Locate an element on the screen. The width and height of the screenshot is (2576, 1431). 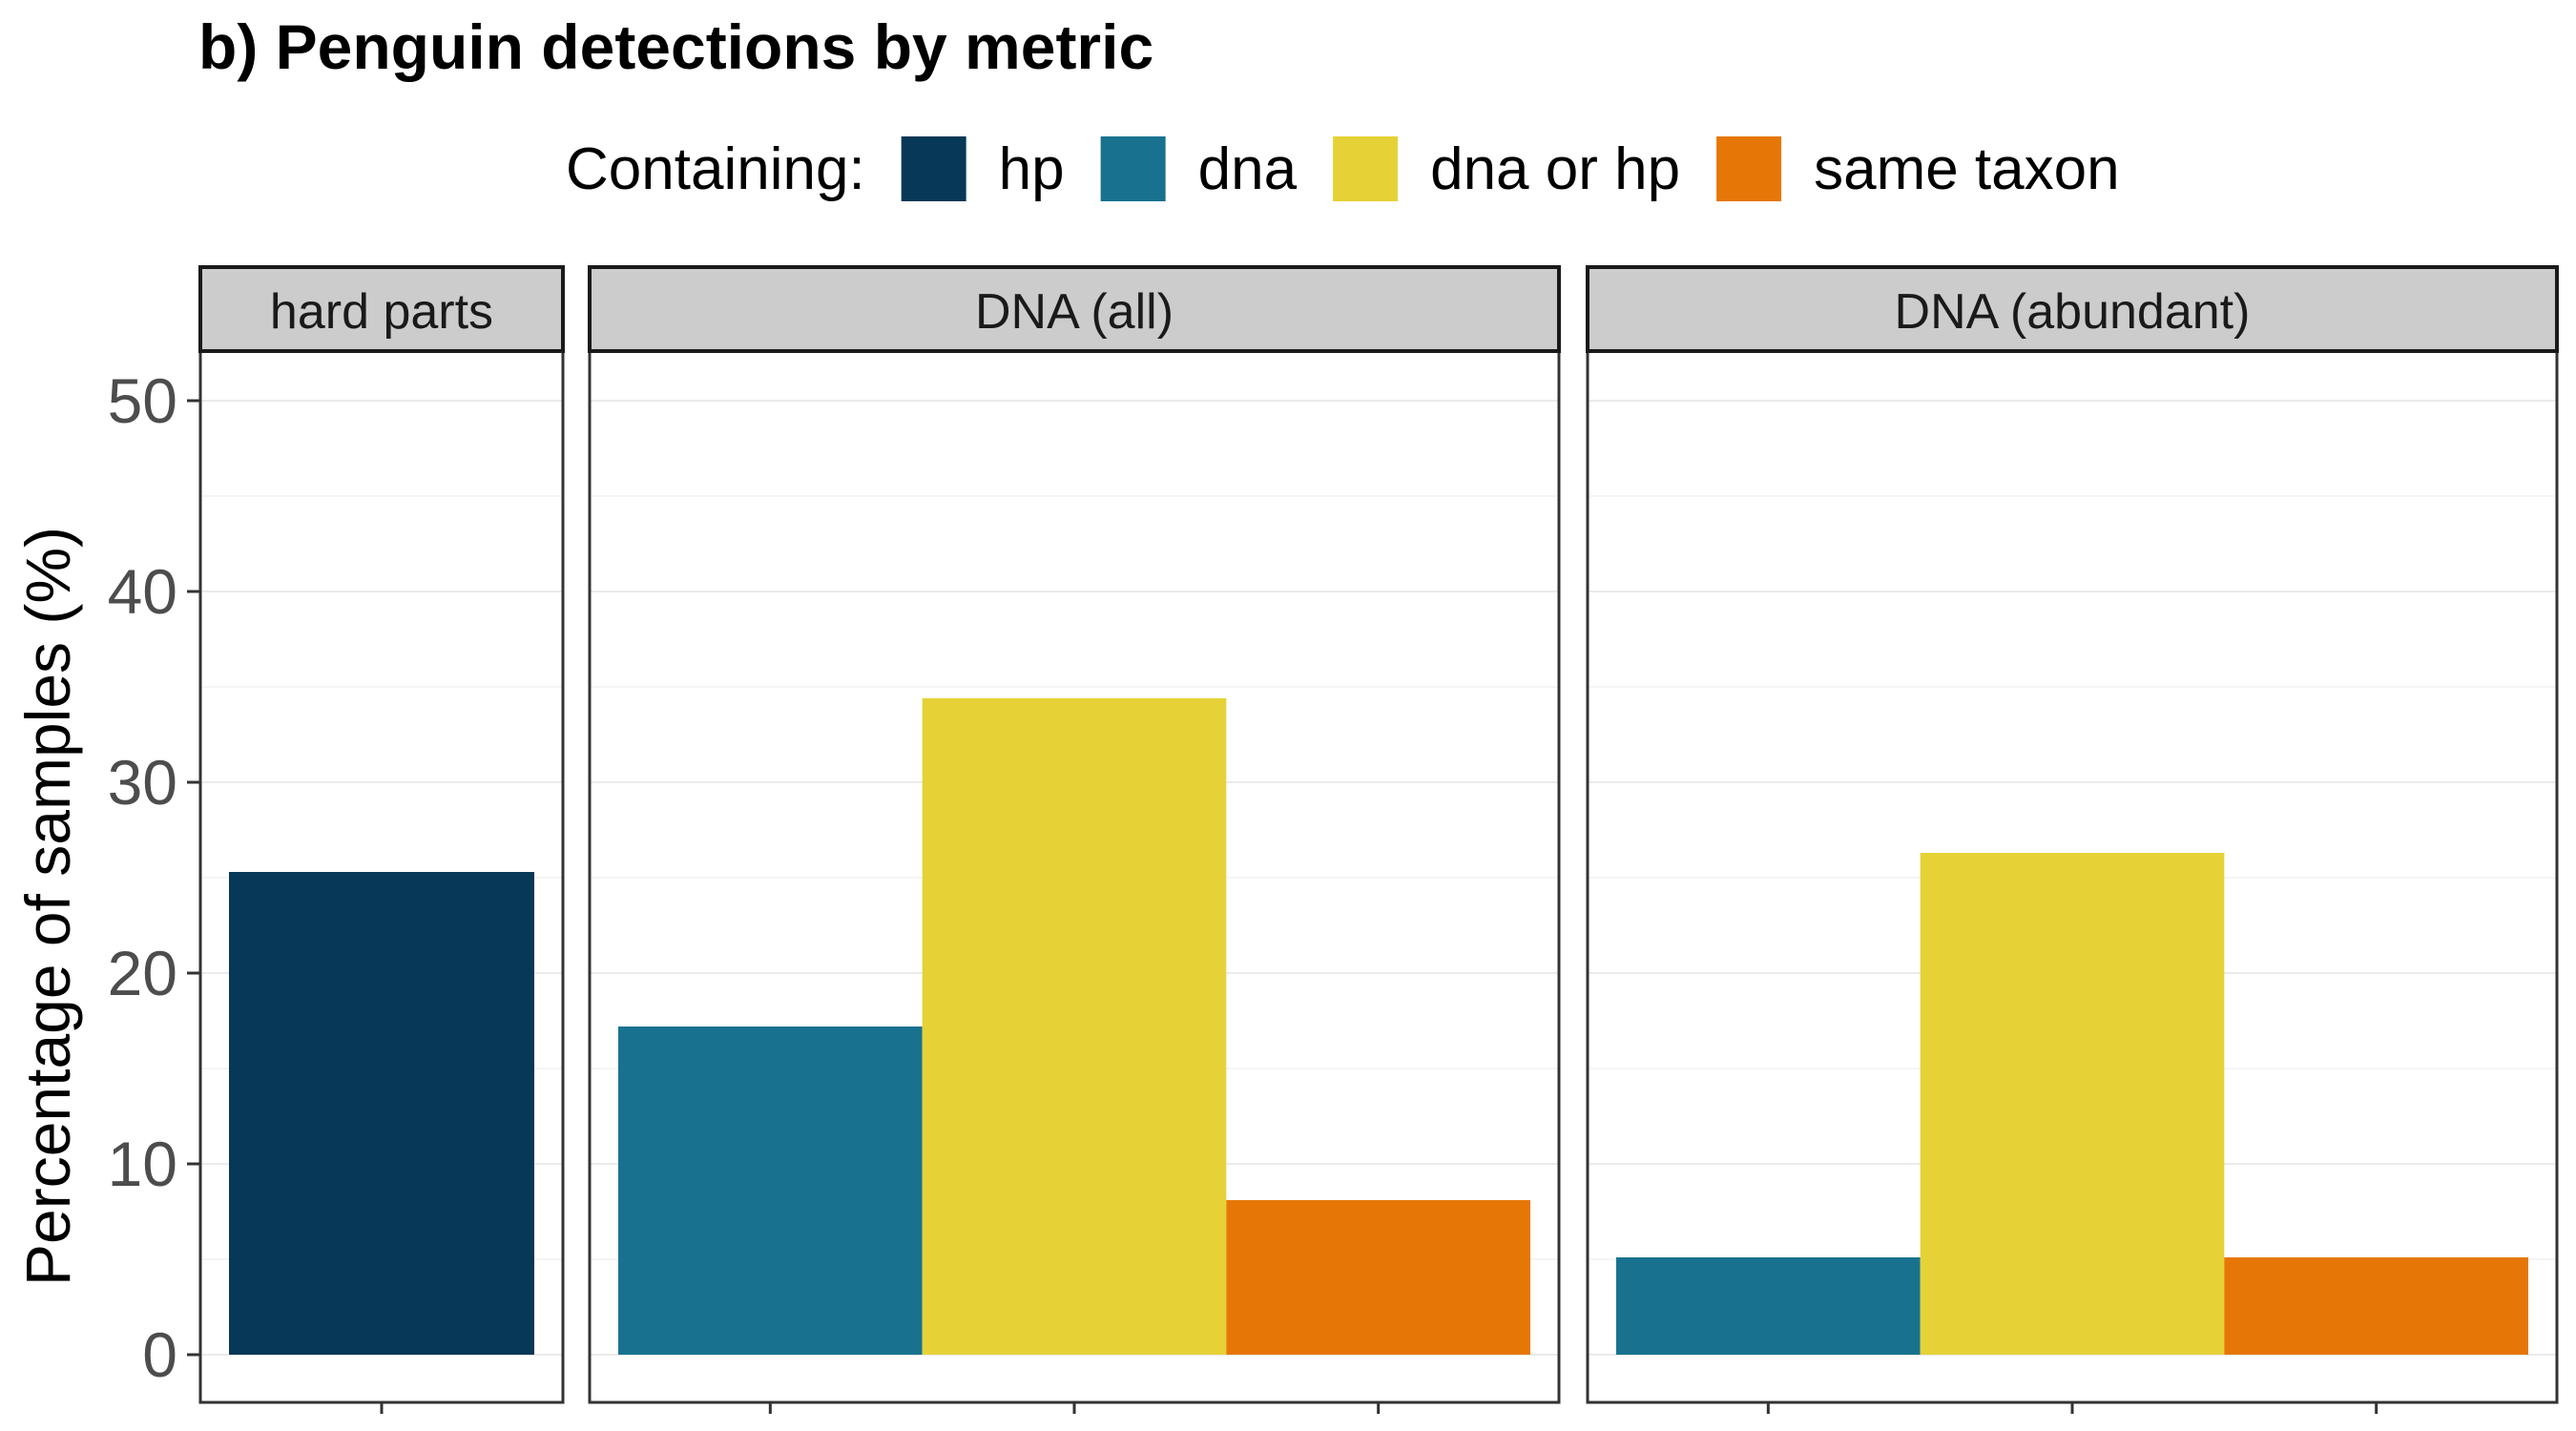
legend-label-2: dna or hp is located at coordinates (1555, 169).